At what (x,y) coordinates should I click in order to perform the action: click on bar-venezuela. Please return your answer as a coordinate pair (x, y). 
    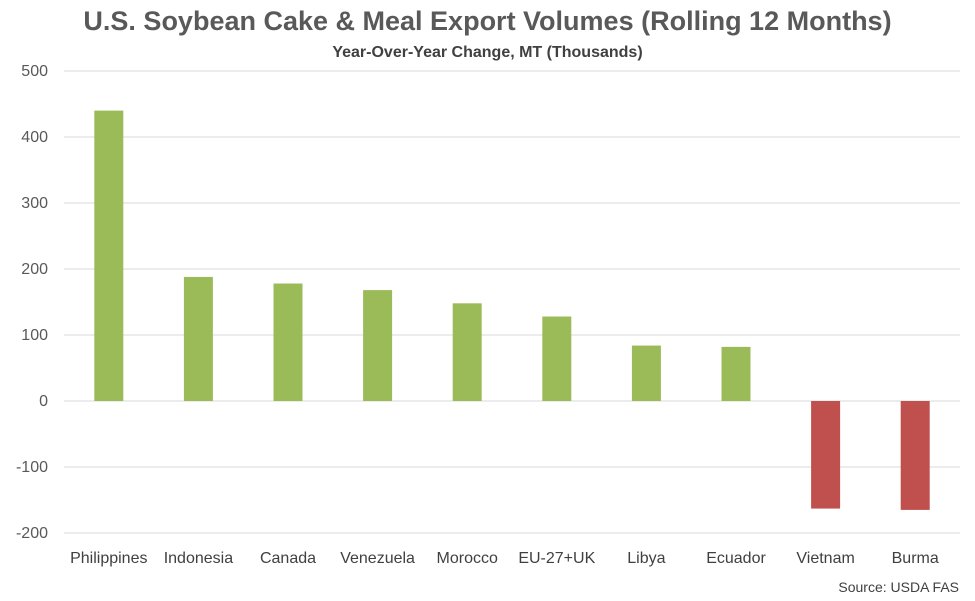
    Looking at the image, I should click on (378, 345).